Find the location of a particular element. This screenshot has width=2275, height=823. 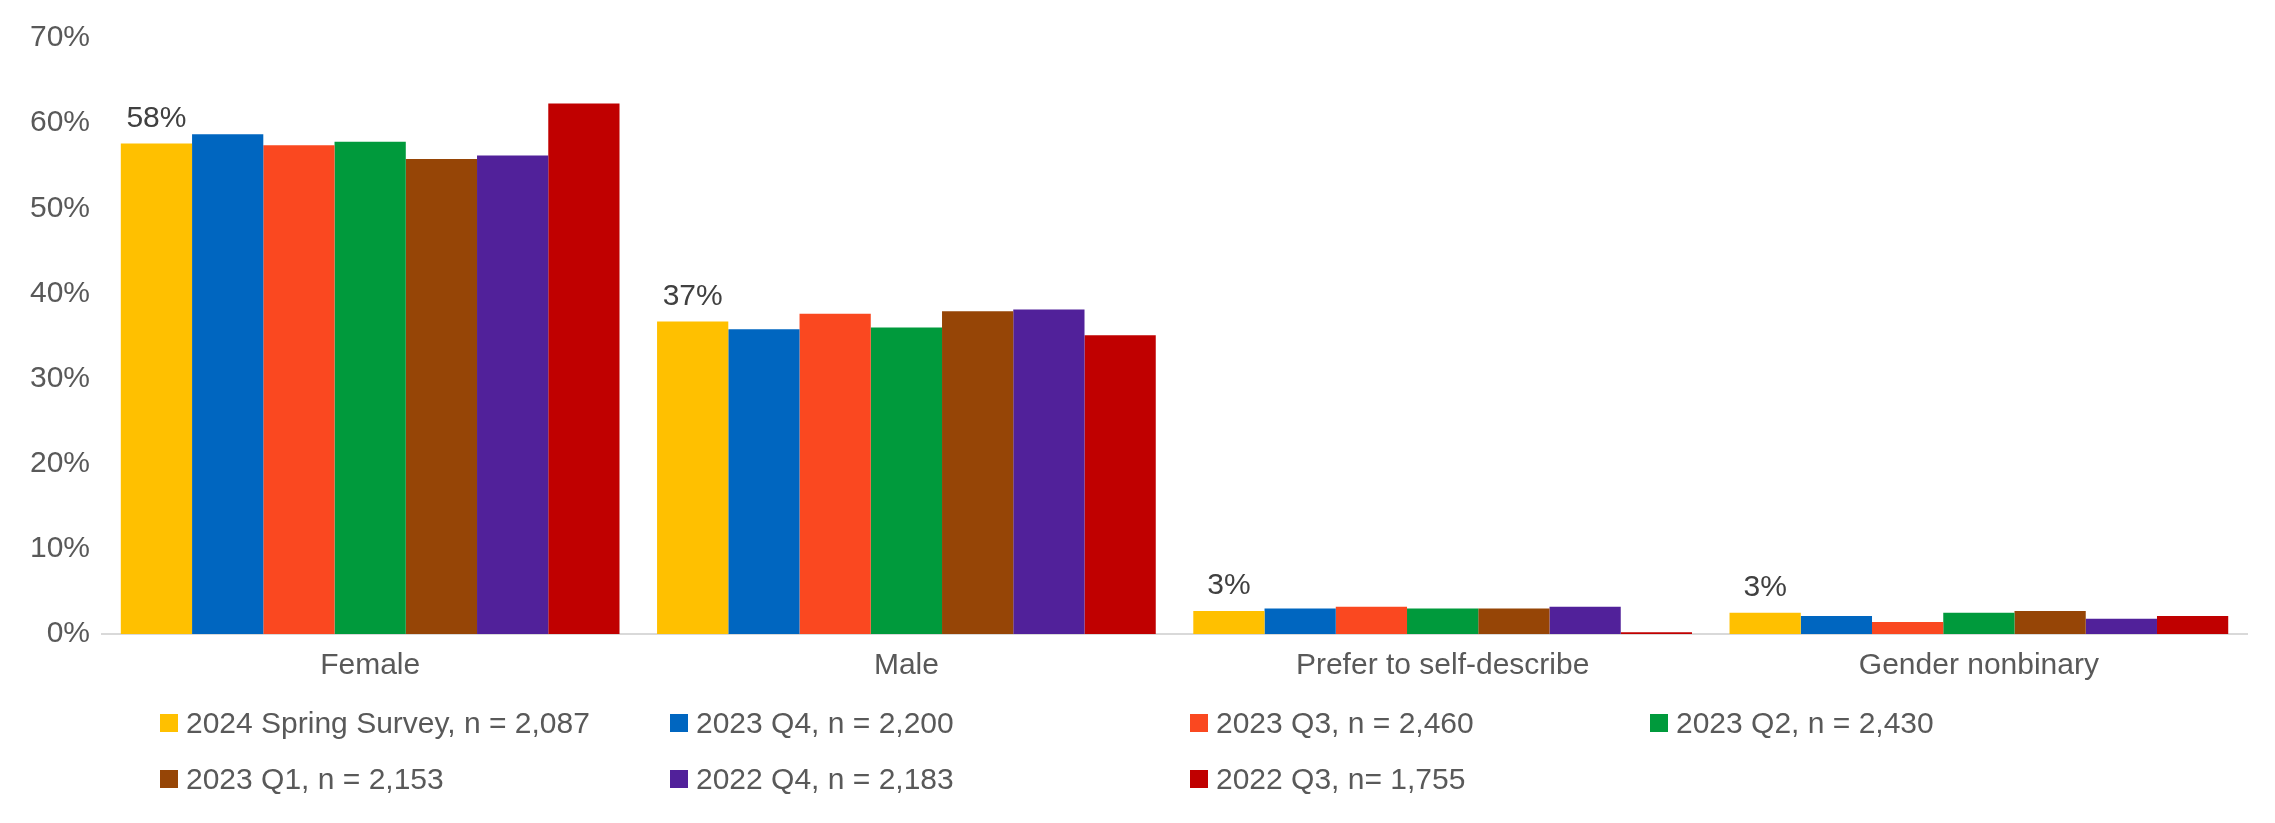

x-tick-label: Female is located at coordinates (370, 664).